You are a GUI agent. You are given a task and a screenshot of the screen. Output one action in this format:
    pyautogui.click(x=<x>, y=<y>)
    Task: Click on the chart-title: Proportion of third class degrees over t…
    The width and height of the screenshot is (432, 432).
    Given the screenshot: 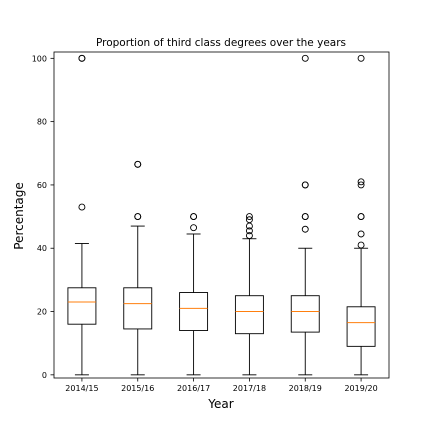 What is the action you would take?
    pyautogui.click(x=221, y=43)
    